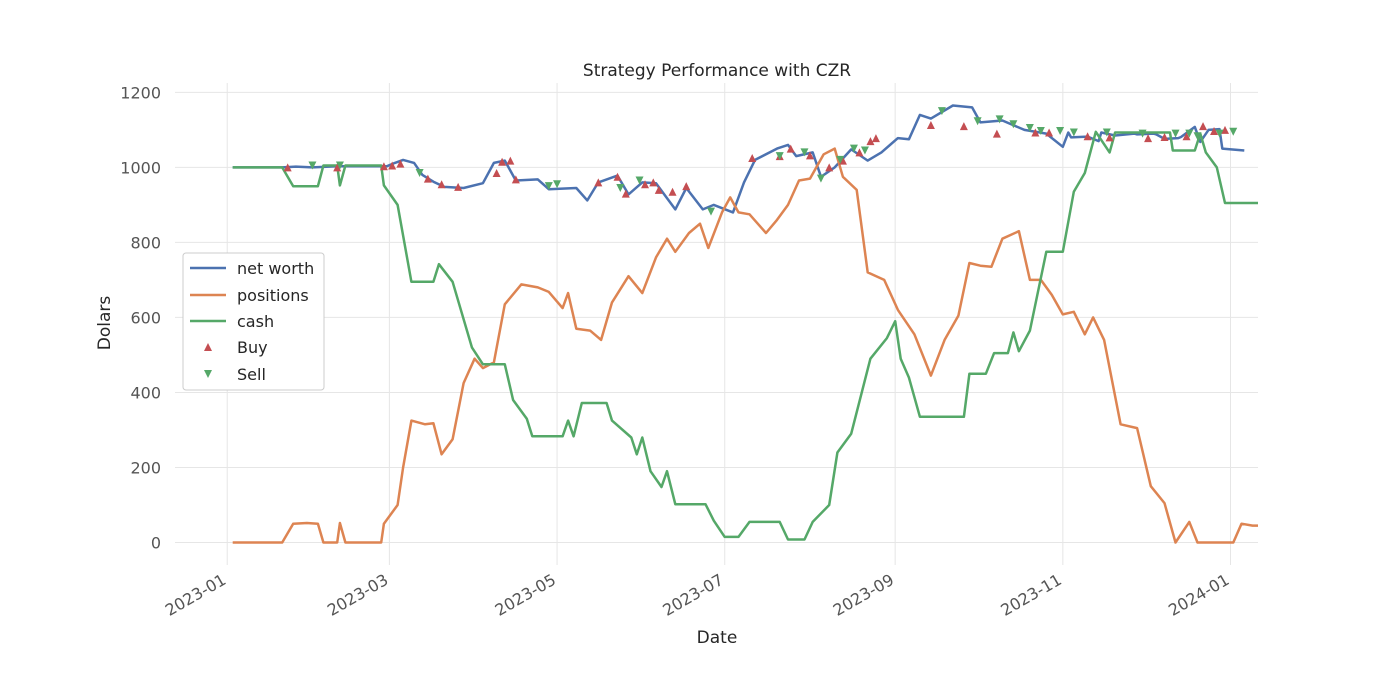 The width and height of the screenshot is (1400, 700). I want to click on y-tick-label: 800, so click(145, 242).